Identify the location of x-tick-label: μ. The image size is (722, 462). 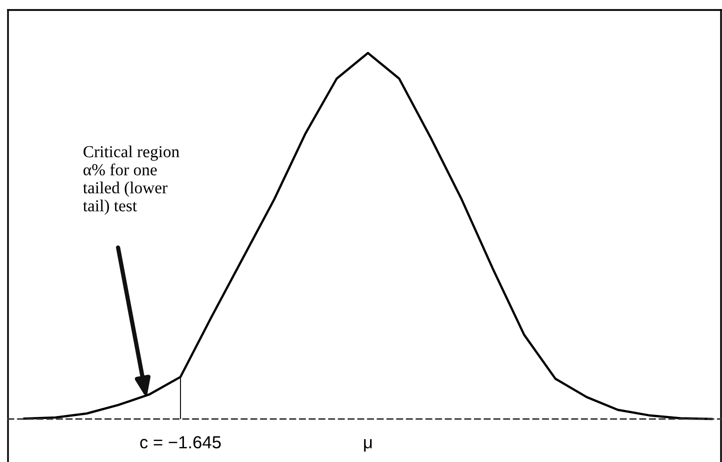
(368, 445).